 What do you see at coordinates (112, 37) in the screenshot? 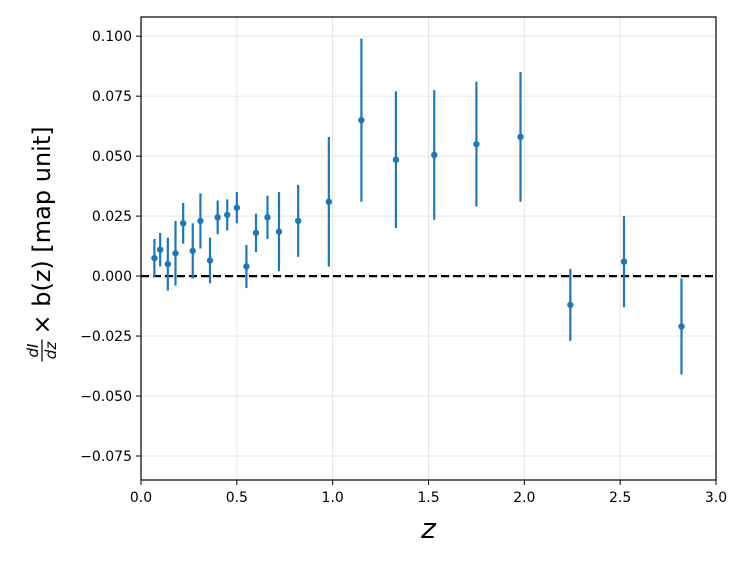
I see `y-tick-label: 0.100` at bounding box center [112, 37].